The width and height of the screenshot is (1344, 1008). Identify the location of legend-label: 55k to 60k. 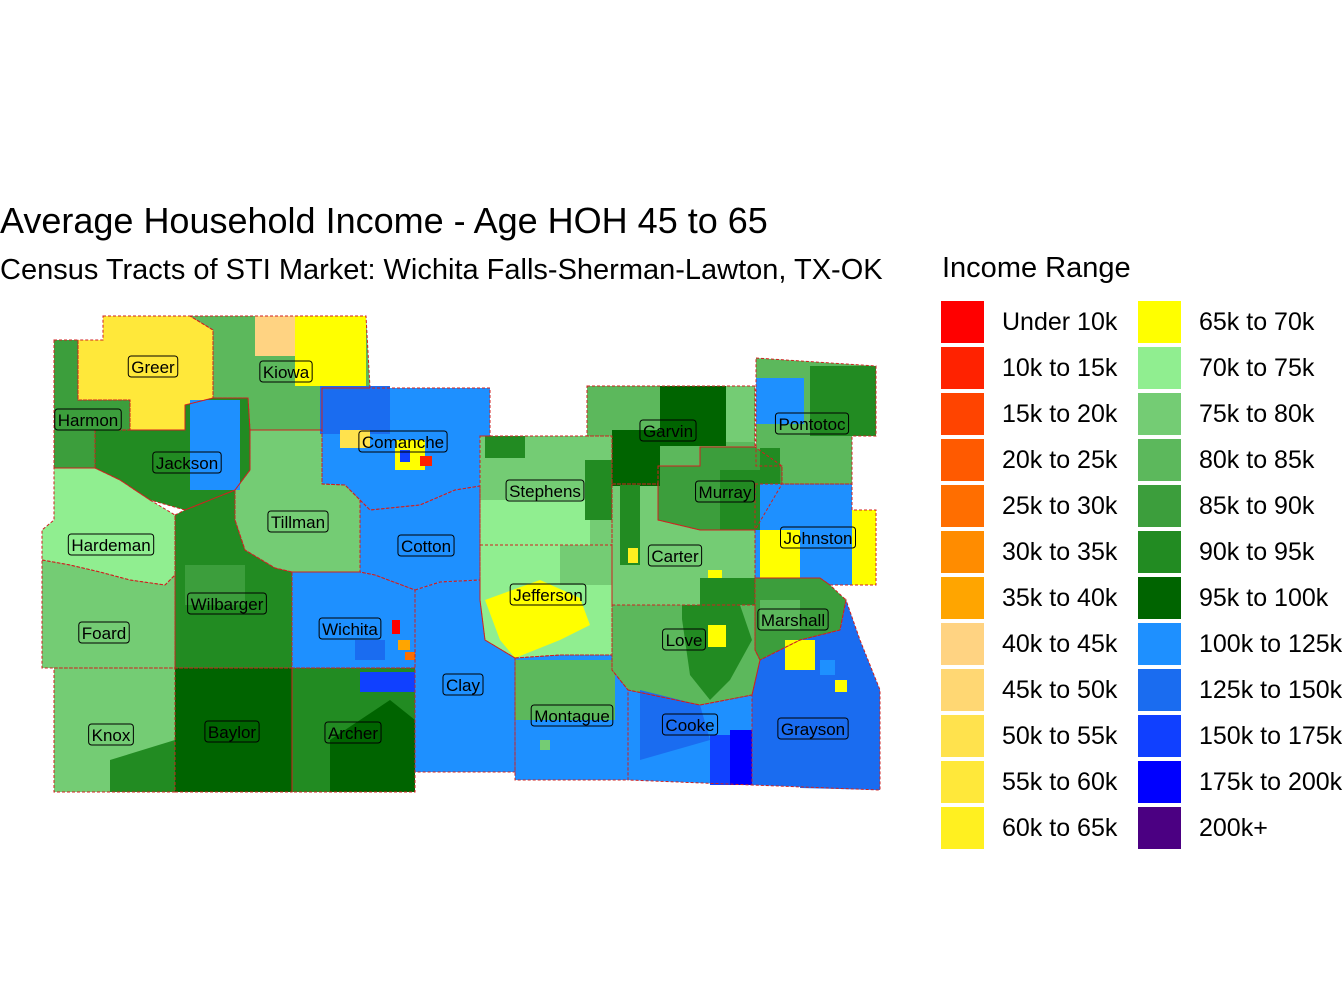
(1060, 782).